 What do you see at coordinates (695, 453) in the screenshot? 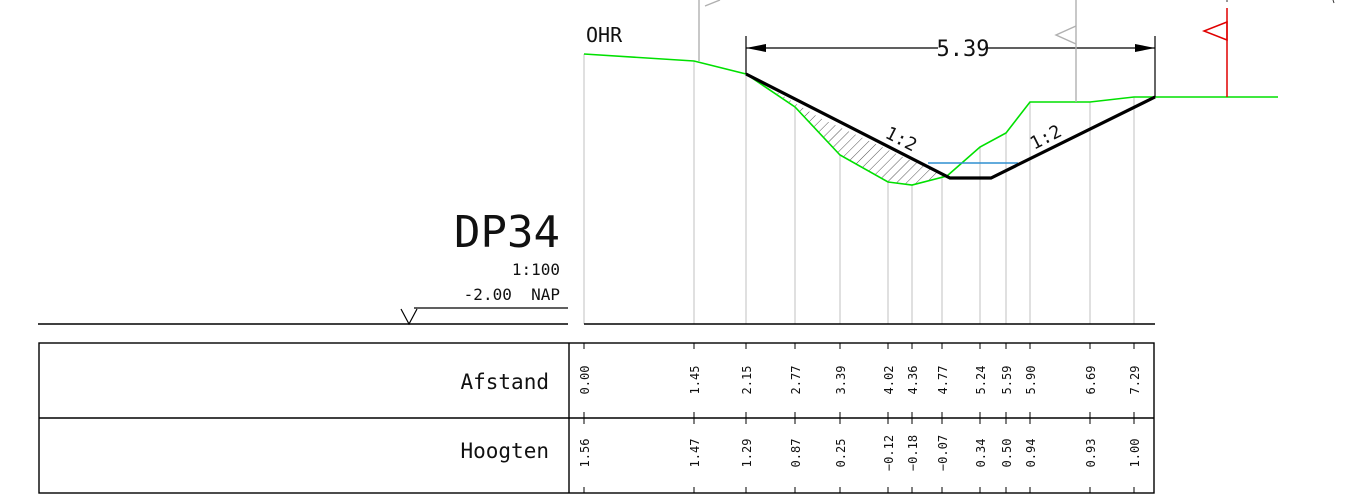
I see `hoogten-value: 1.47` at bounding box center [695, 453].